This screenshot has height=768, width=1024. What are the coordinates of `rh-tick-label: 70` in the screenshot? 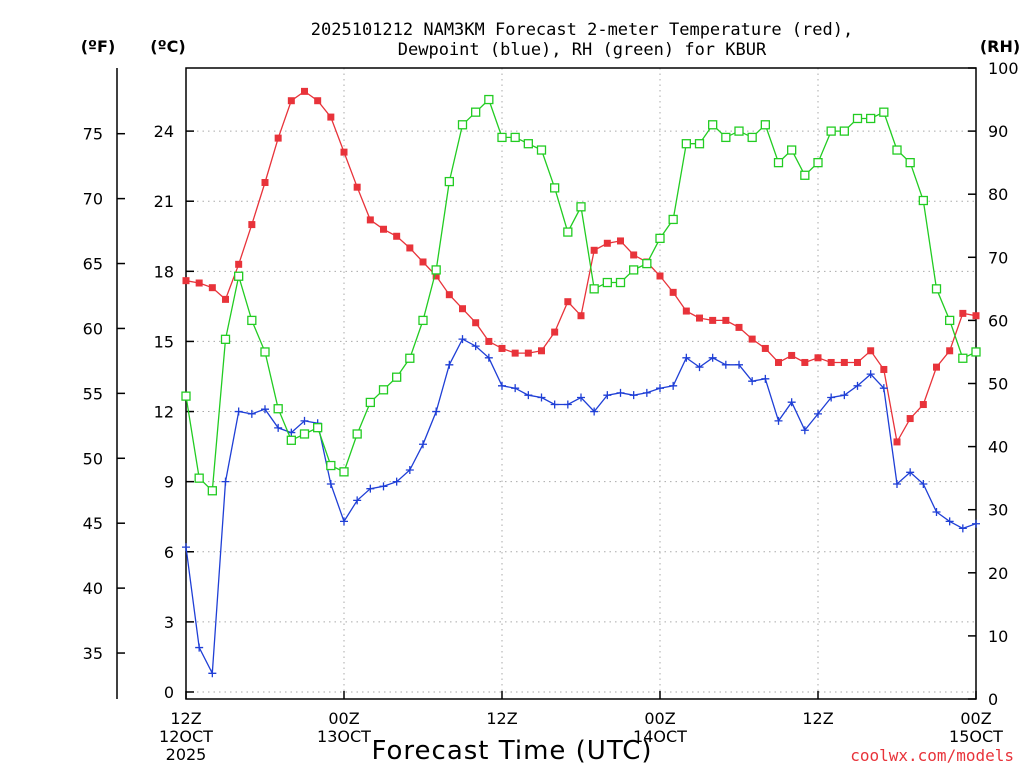 It's located at (998, 257).